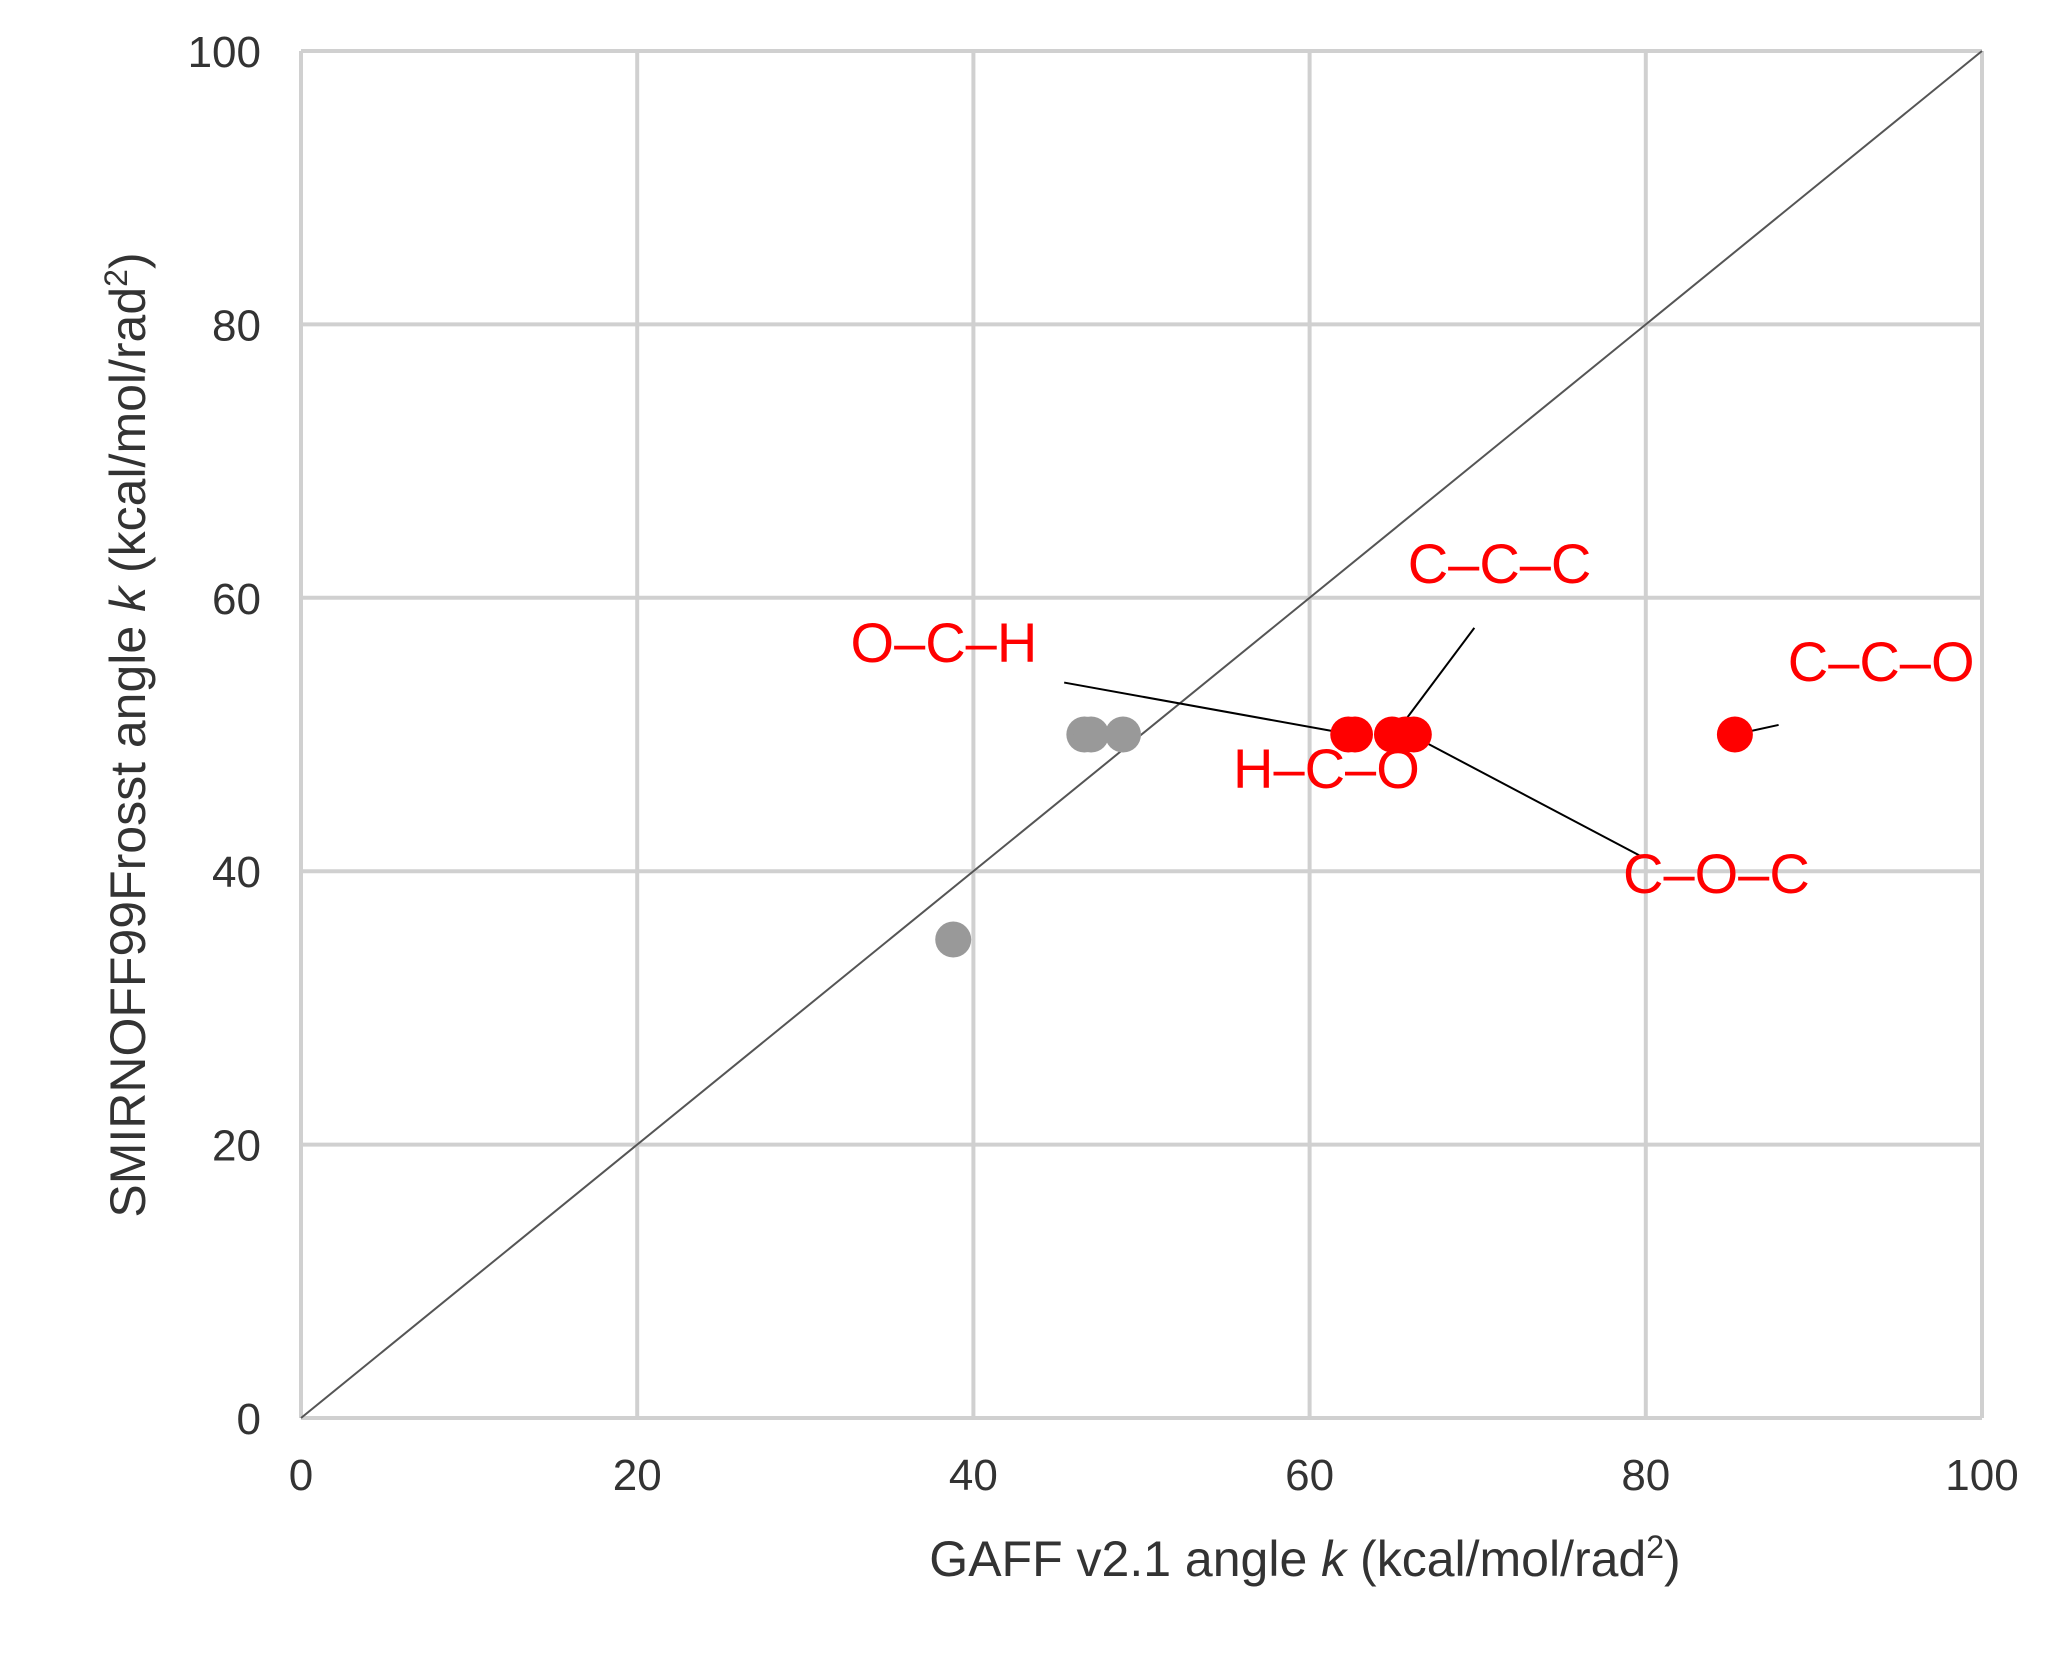 This screenshot has height=1663, width=2049. What do you see at coordinates (1981, 1475) in the screenshot?
I see `x-tick-label-100: 100` at bounding box center [1981, 1475].